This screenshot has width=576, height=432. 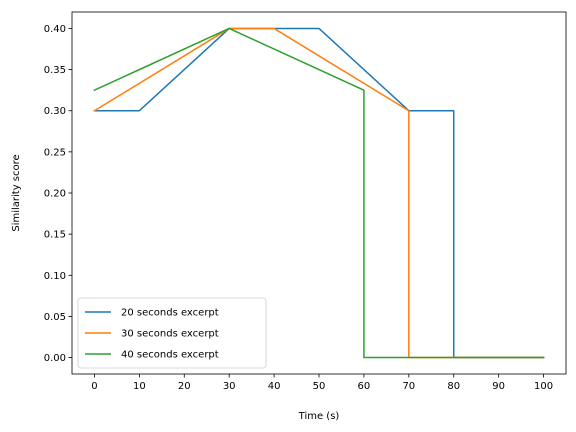 I want to click on legend-box, so click(x=172, y=333).